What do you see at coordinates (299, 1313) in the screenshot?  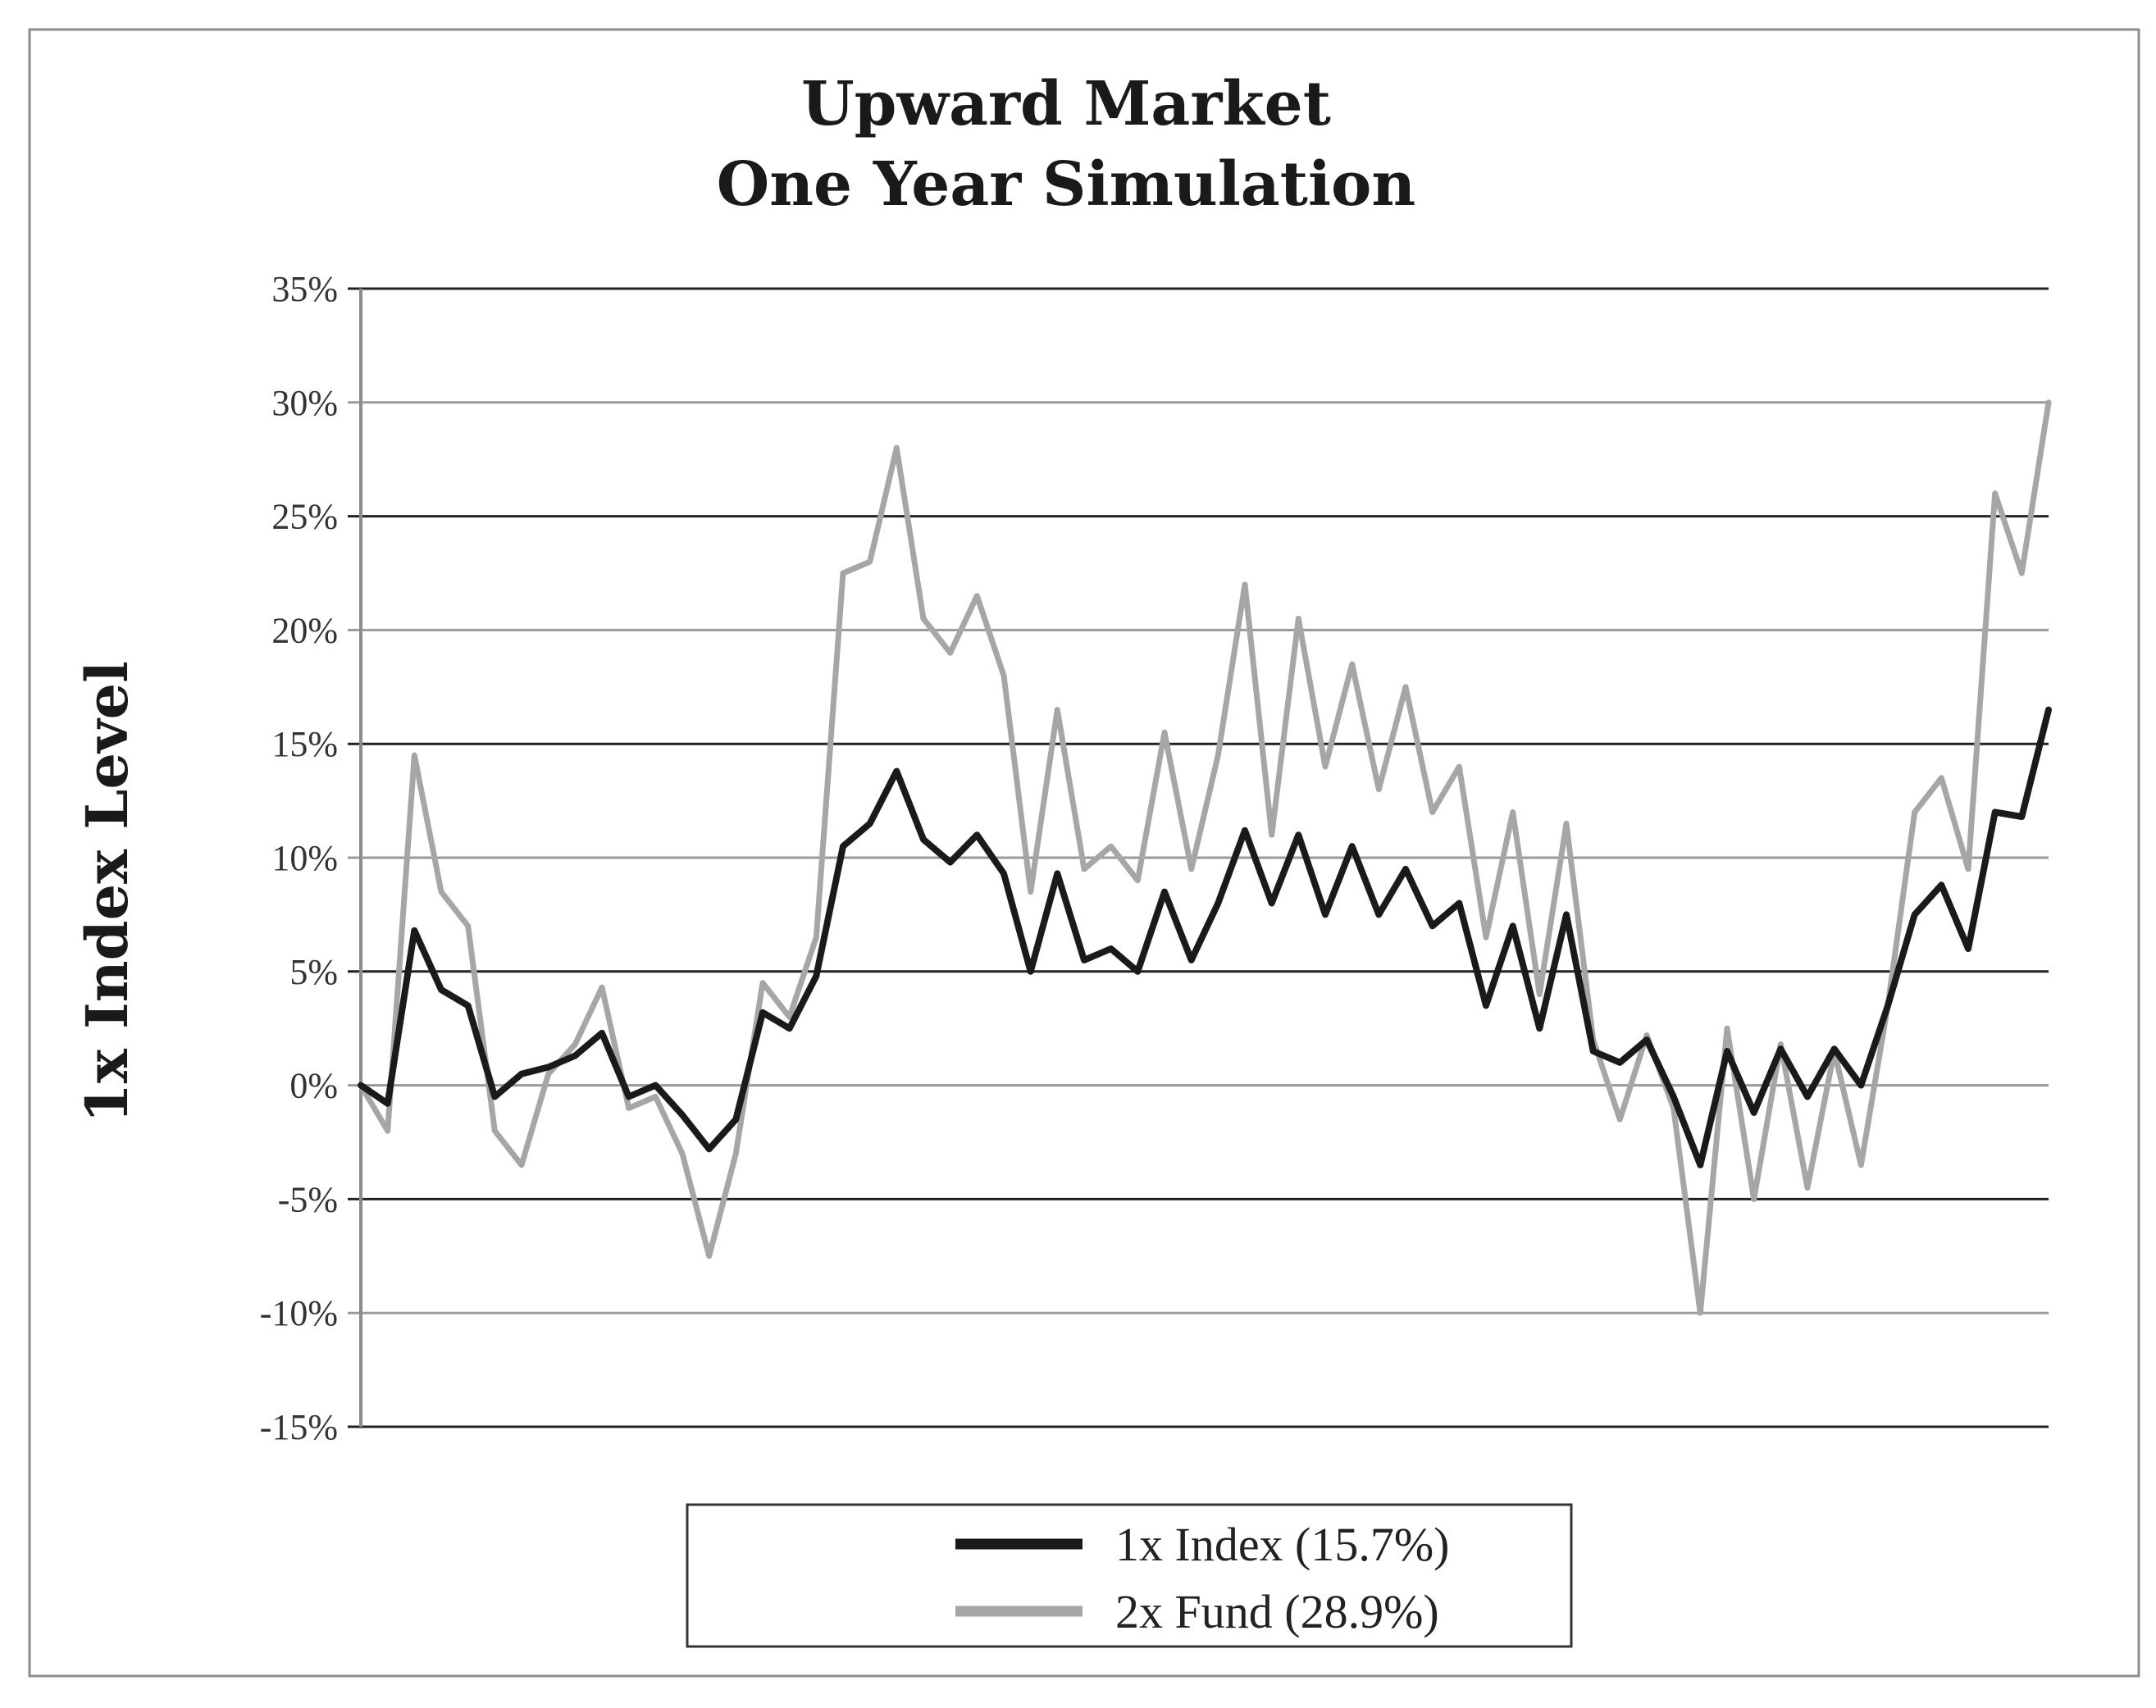 I see `y-tick-label: -10%` at bounding box center [299, 1313].